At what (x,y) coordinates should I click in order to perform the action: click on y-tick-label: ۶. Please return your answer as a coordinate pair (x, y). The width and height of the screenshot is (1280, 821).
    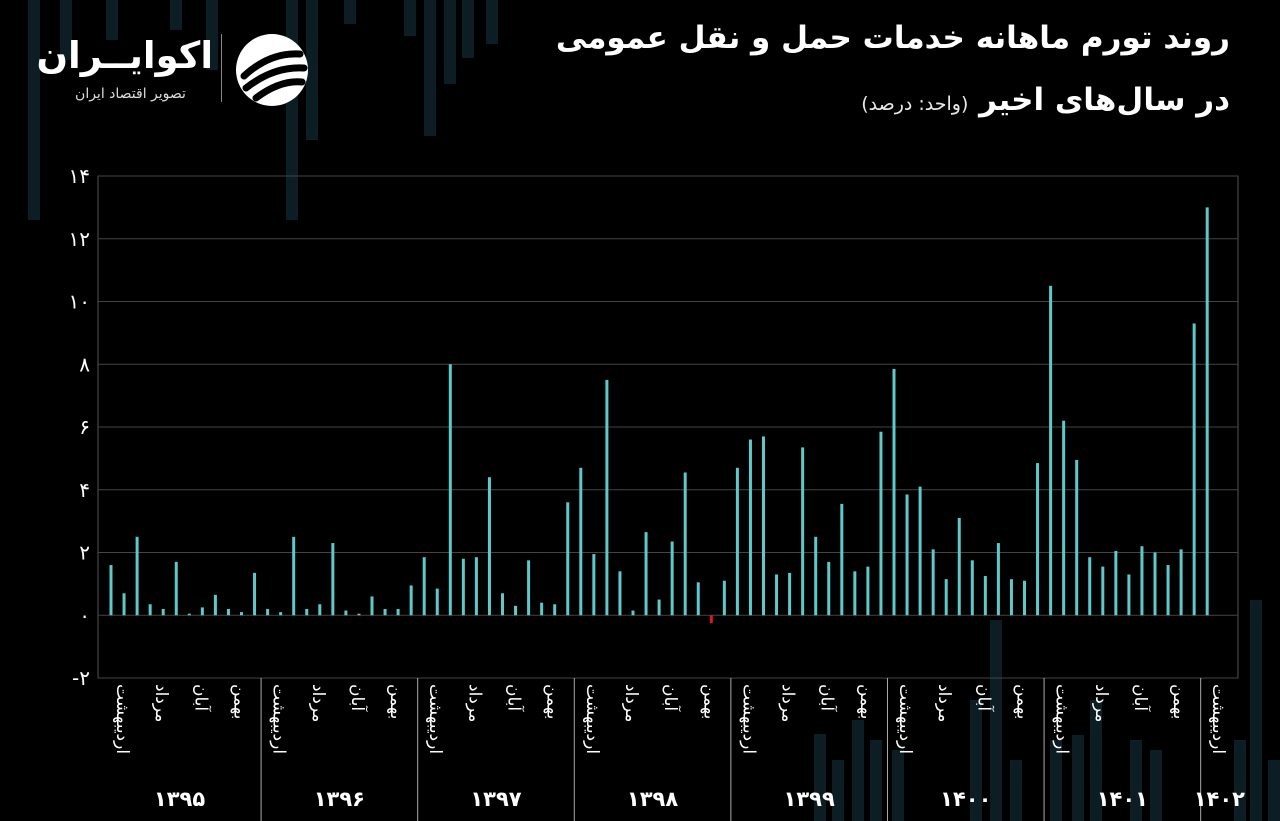
    Looking at the image, I should click on (84, 427).